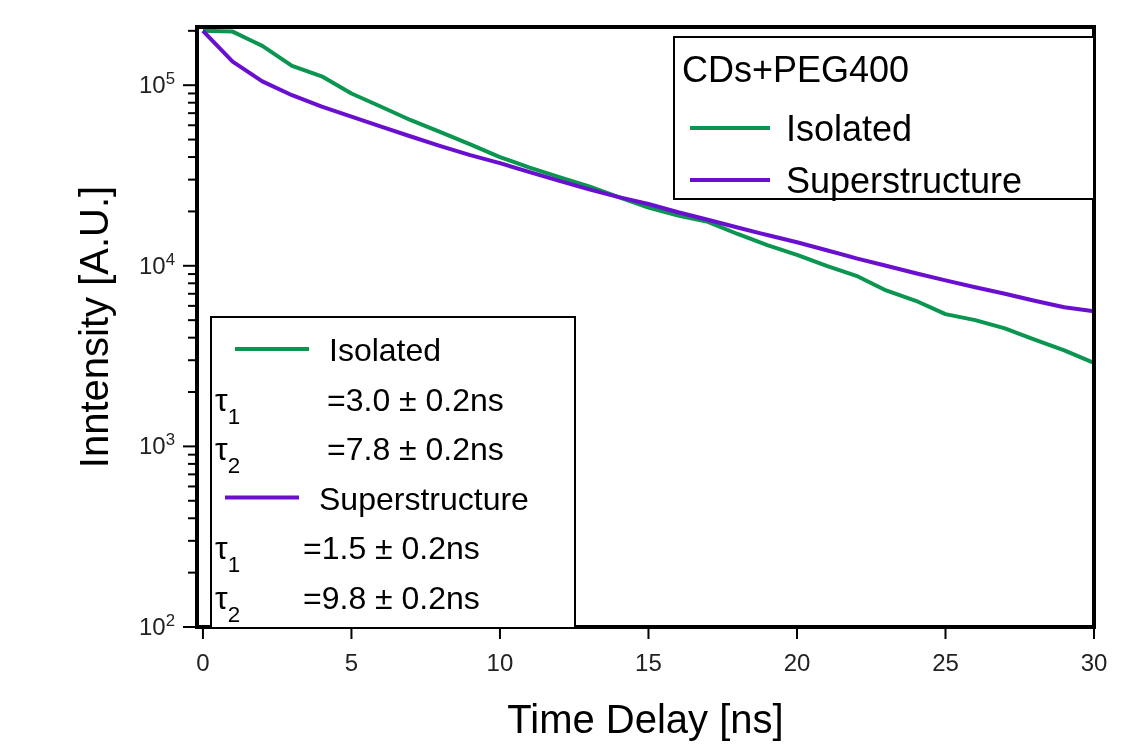 The image size is (1124, 751). I want to click on x-tick-label: 25, so click(945, 662).